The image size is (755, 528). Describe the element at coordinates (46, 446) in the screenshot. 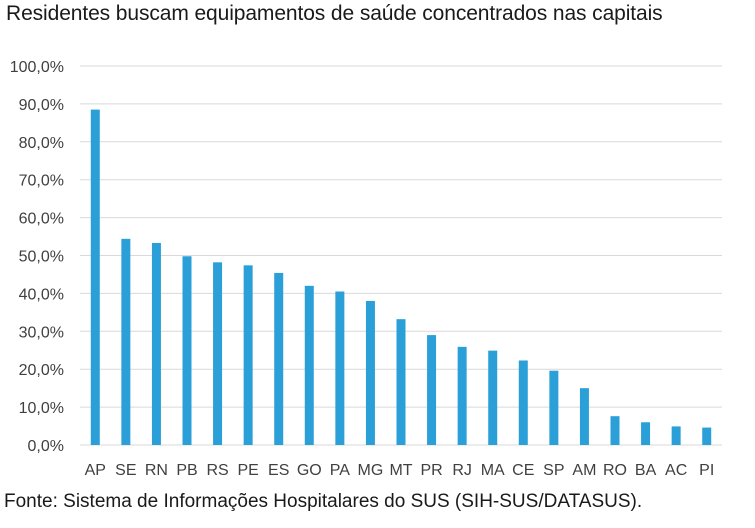

I see `y-tick-label: 0,0%` at that location.